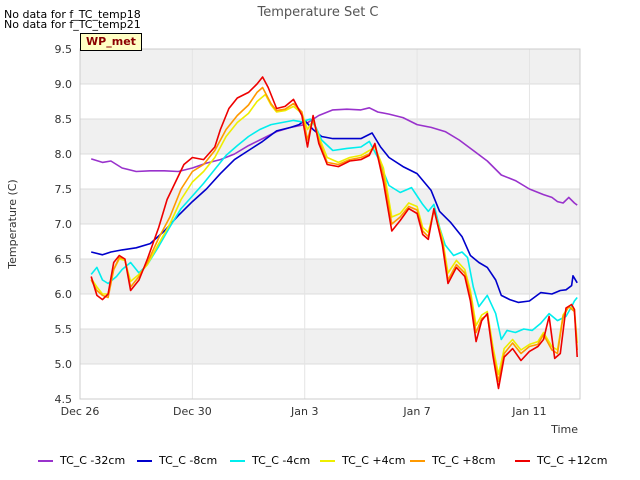 The width and height of the screenshot is (640, 480). What do you see at coordinates (64, 294) in the screenshot?
I see `y-tick-label: 6.0` at bounding box center [64, 294].